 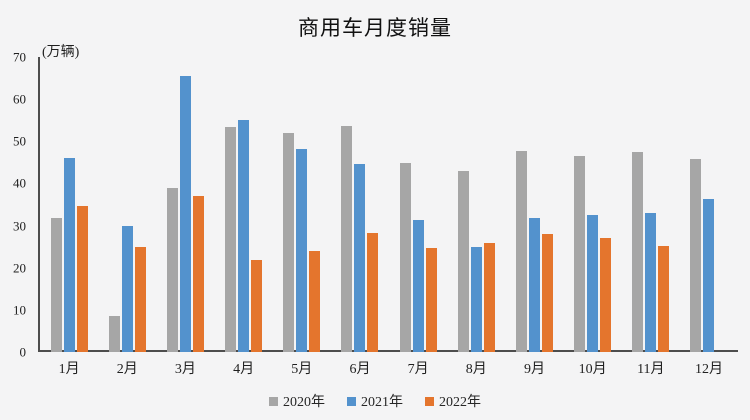 I want to click on bar-group-9月, so click(x=534, y=204).